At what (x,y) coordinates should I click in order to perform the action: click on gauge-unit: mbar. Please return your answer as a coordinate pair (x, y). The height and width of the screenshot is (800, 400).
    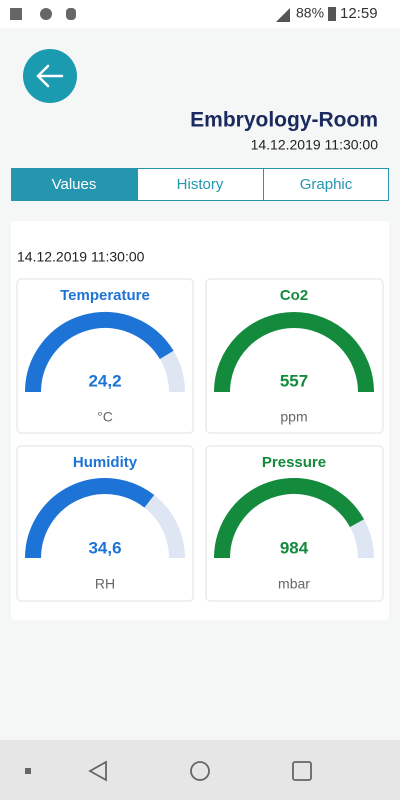
    Looking at the image, I should click on (294, 584).